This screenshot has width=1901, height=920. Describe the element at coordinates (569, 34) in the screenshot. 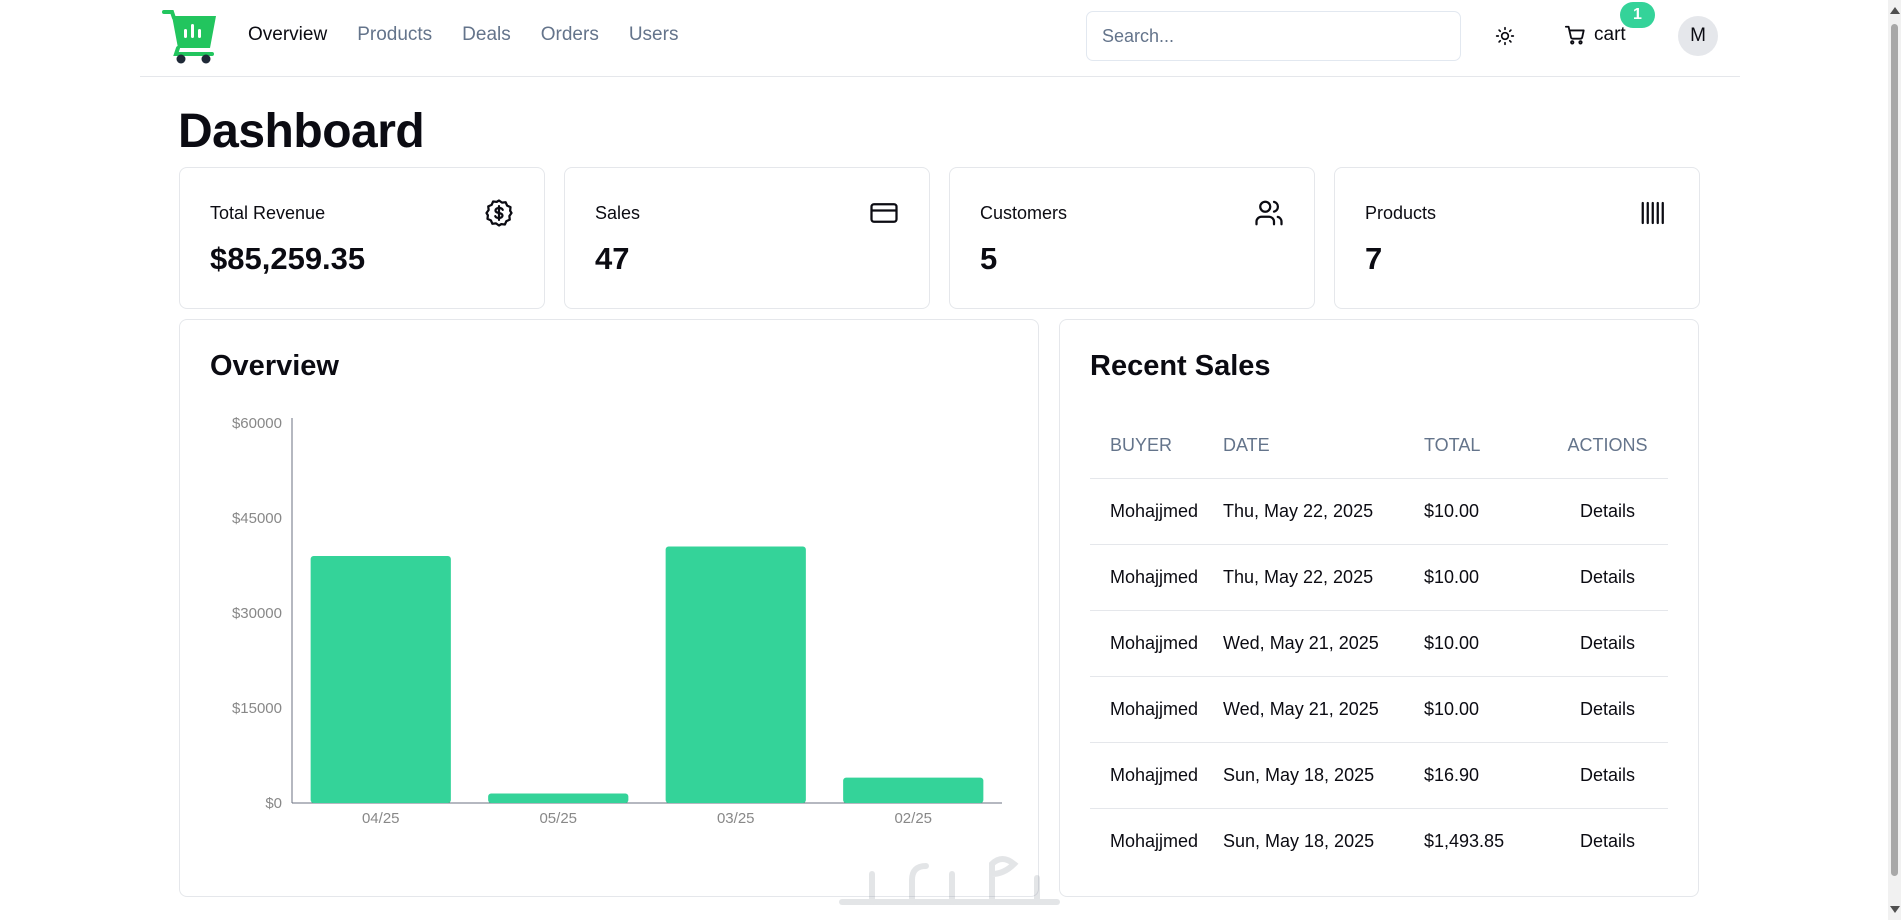

I see `nav-orders: Orders` at that location.